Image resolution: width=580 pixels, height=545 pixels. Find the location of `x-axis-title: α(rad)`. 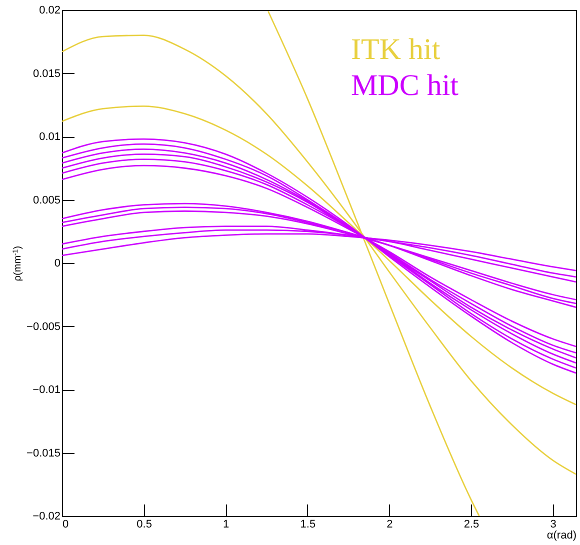

x-axis-title: α(rad) is located at coordinates (561, 536).